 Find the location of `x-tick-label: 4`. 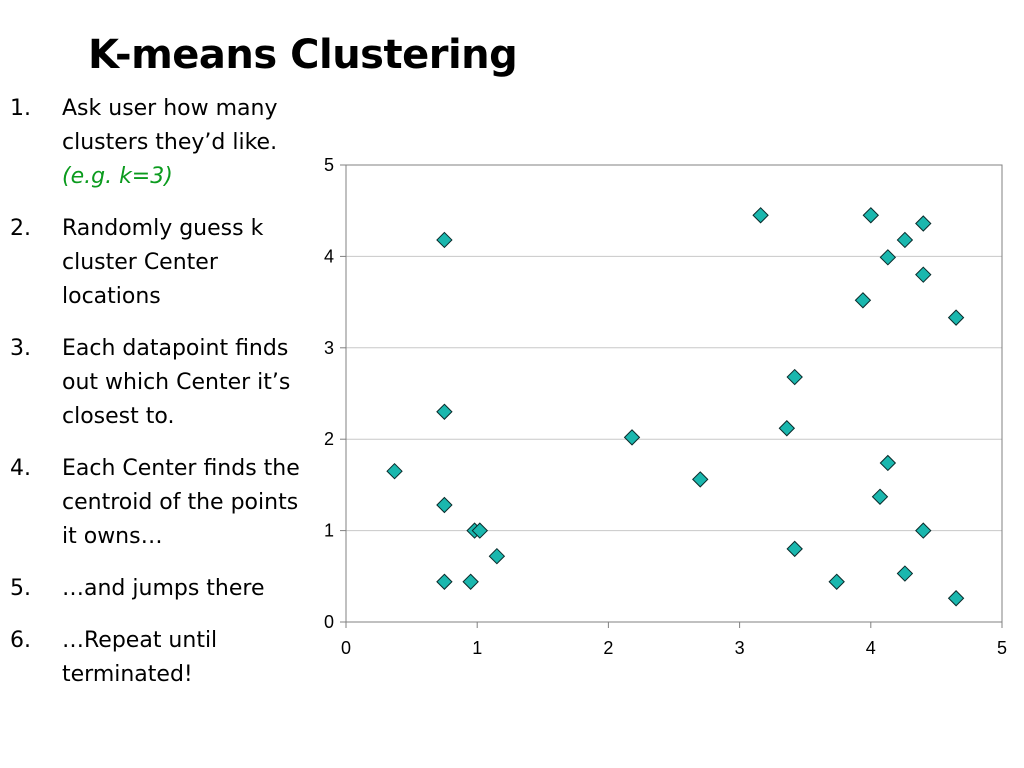

x-tick-label: 4 is located at coordinates (871, 648).